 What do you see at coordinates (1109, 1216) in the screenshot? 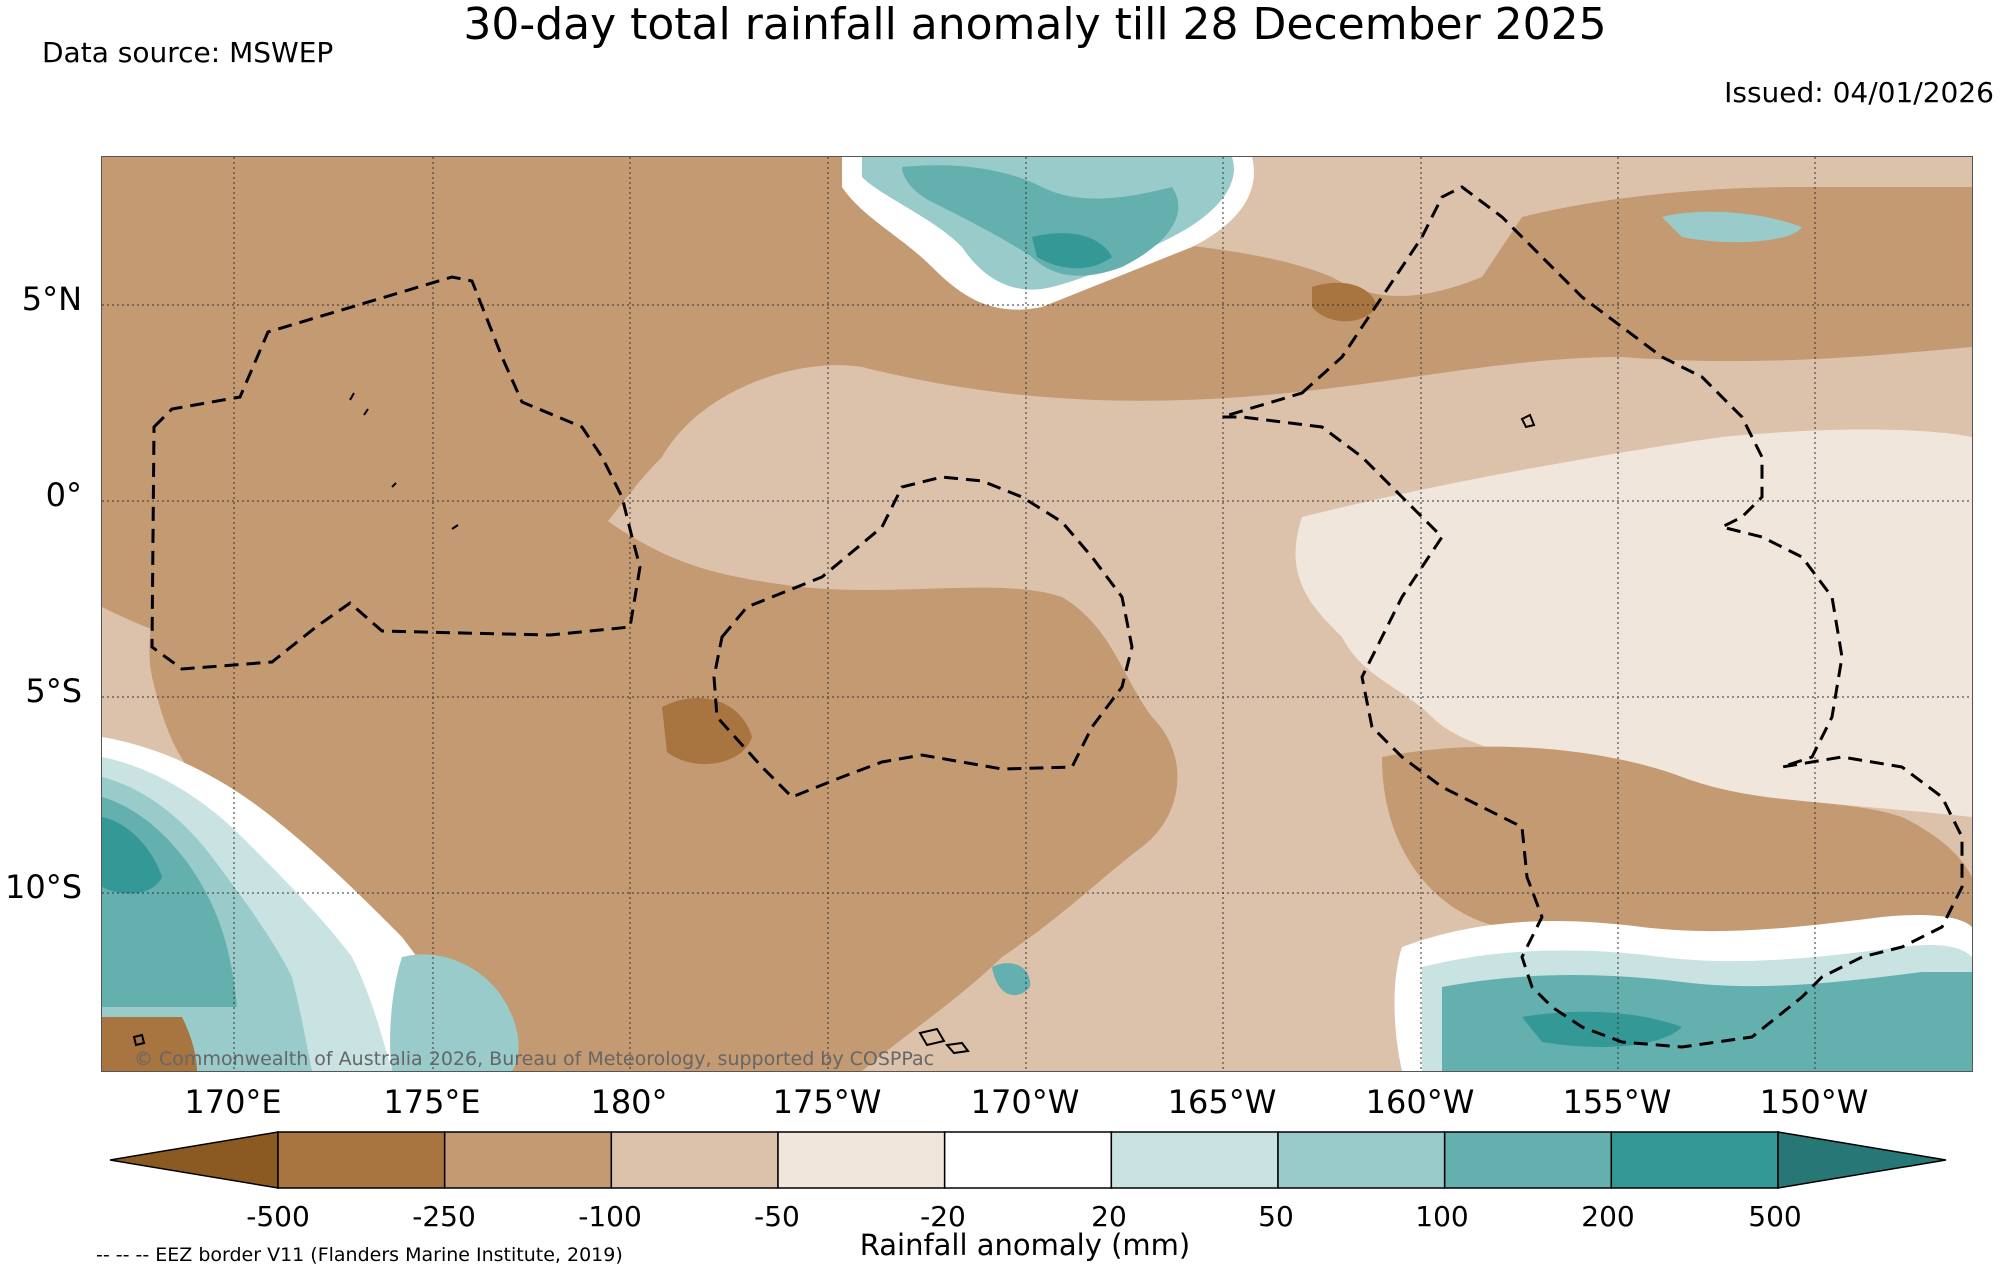
I see `colorbar-tick: 20` at bounding box center [1109, 1216].